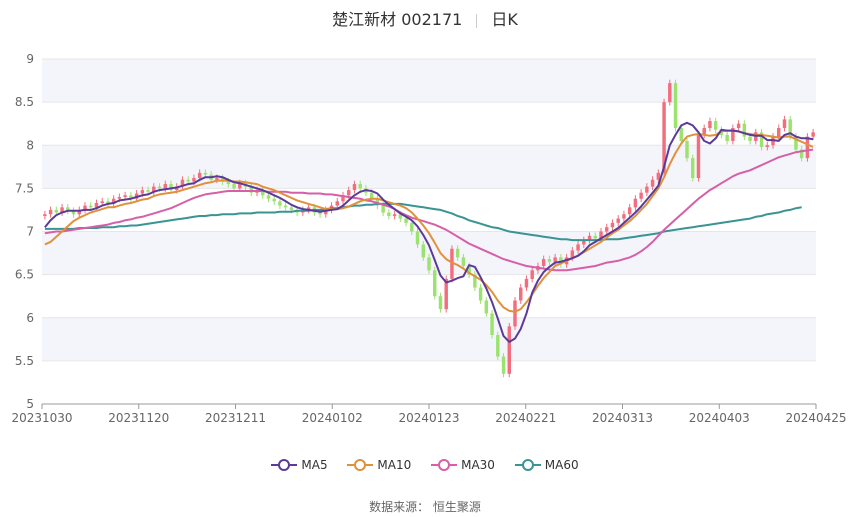 The width and height of the screenshot is (850, 517). I want to click on x-tick-label: 20240403, so click(719, 418).